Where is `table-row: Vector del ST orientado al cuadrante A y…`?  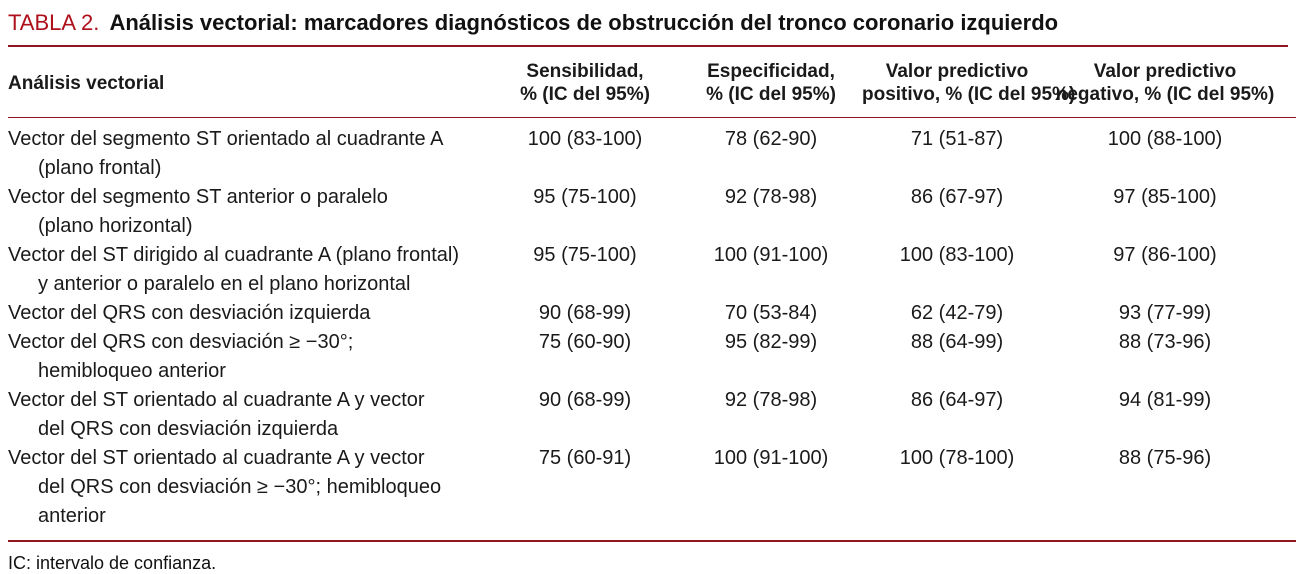 table-row: Vector del ST orientado al cuadrante A y… is located at coordinates (652, 415).